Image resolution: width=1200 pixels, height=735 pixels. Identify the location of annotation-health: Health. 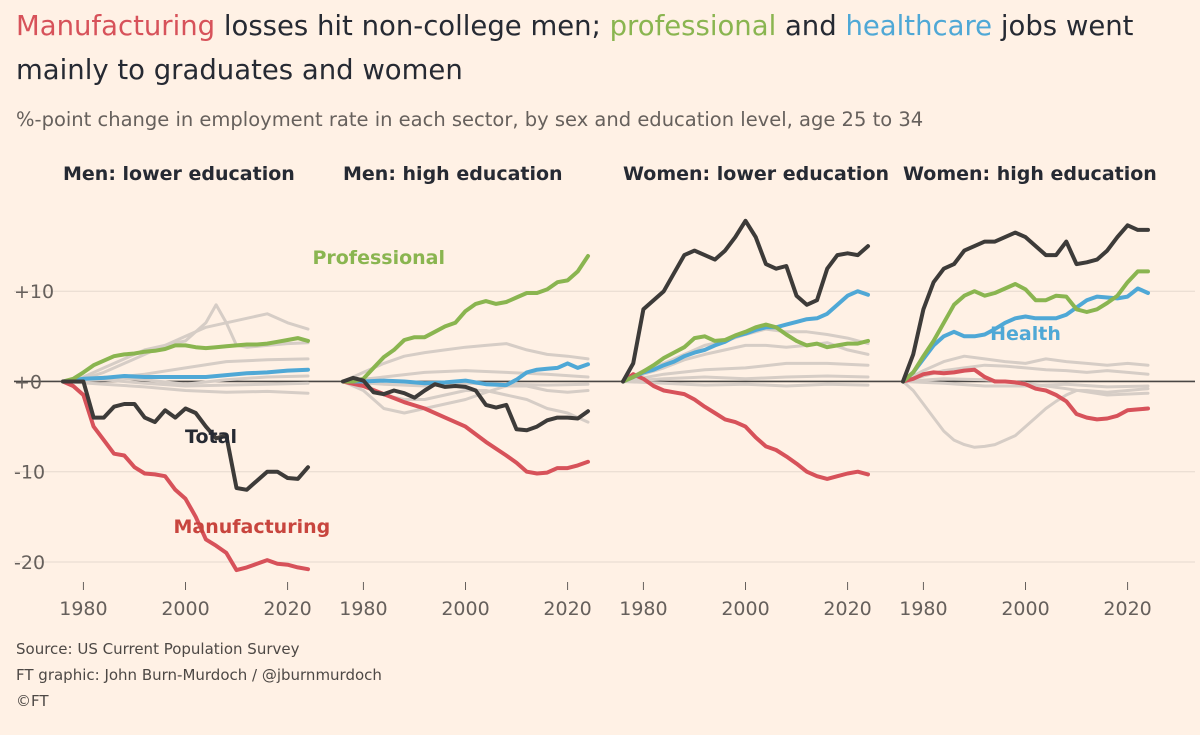
(1025, 334).